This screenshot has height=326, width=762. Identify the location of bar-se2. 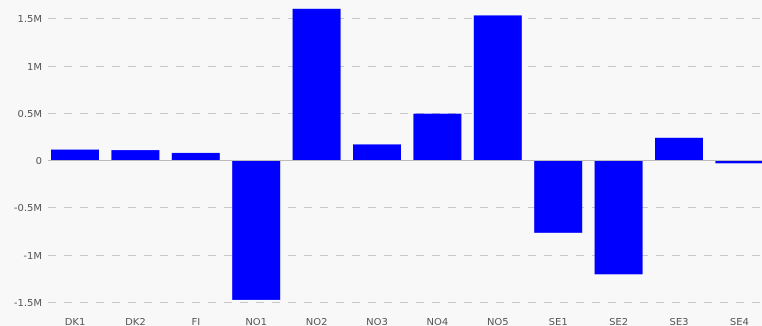
(618, 217).